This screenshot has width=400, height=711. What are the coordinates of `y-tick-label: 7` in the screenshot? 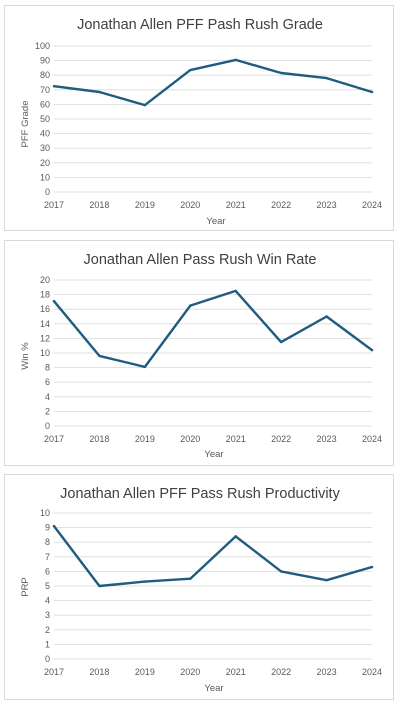 It's located at (47, 557).